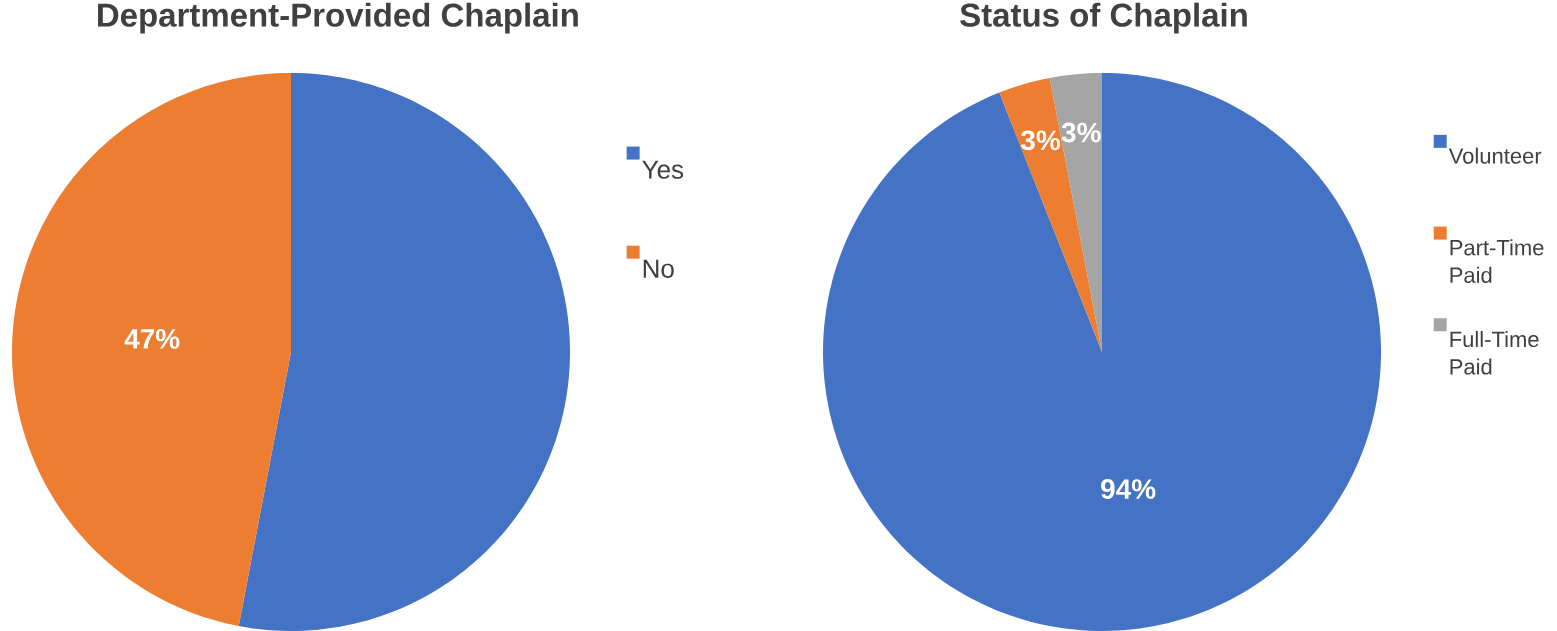 The width and height of the screenshot is (1557, 631). Describe the element at coordinates (1497, 261) in the screenshot. I see `legend-label: Part-Time Paid` at that location.